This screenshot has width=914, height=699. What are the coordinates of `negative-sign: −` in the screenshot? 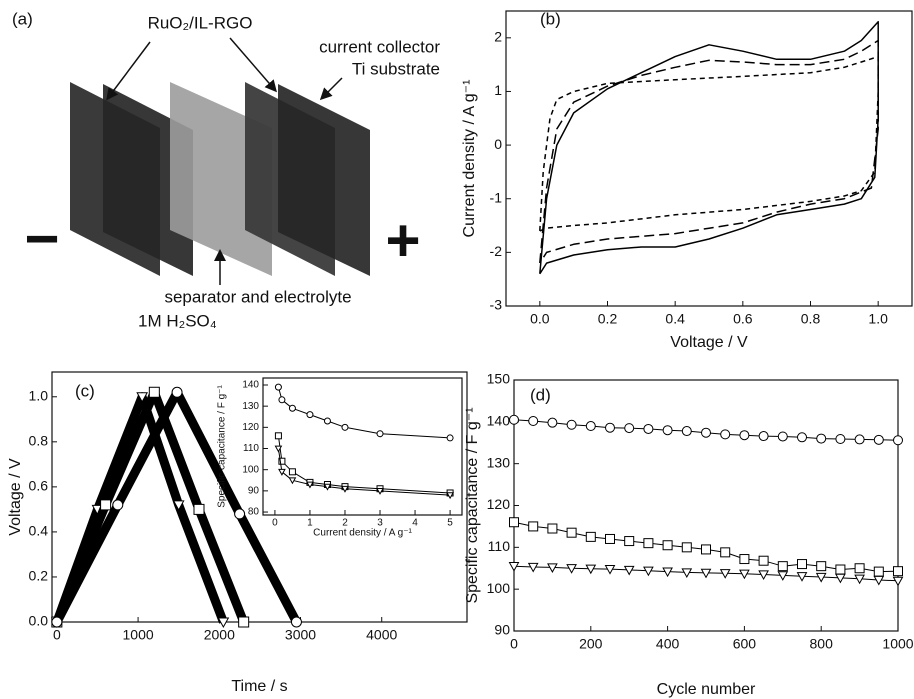 It's located at (41, 238).